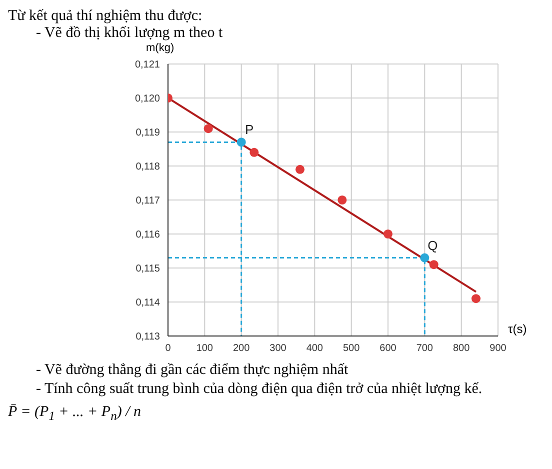  I want to click on x-tick-label: 600, so click(388, 348).